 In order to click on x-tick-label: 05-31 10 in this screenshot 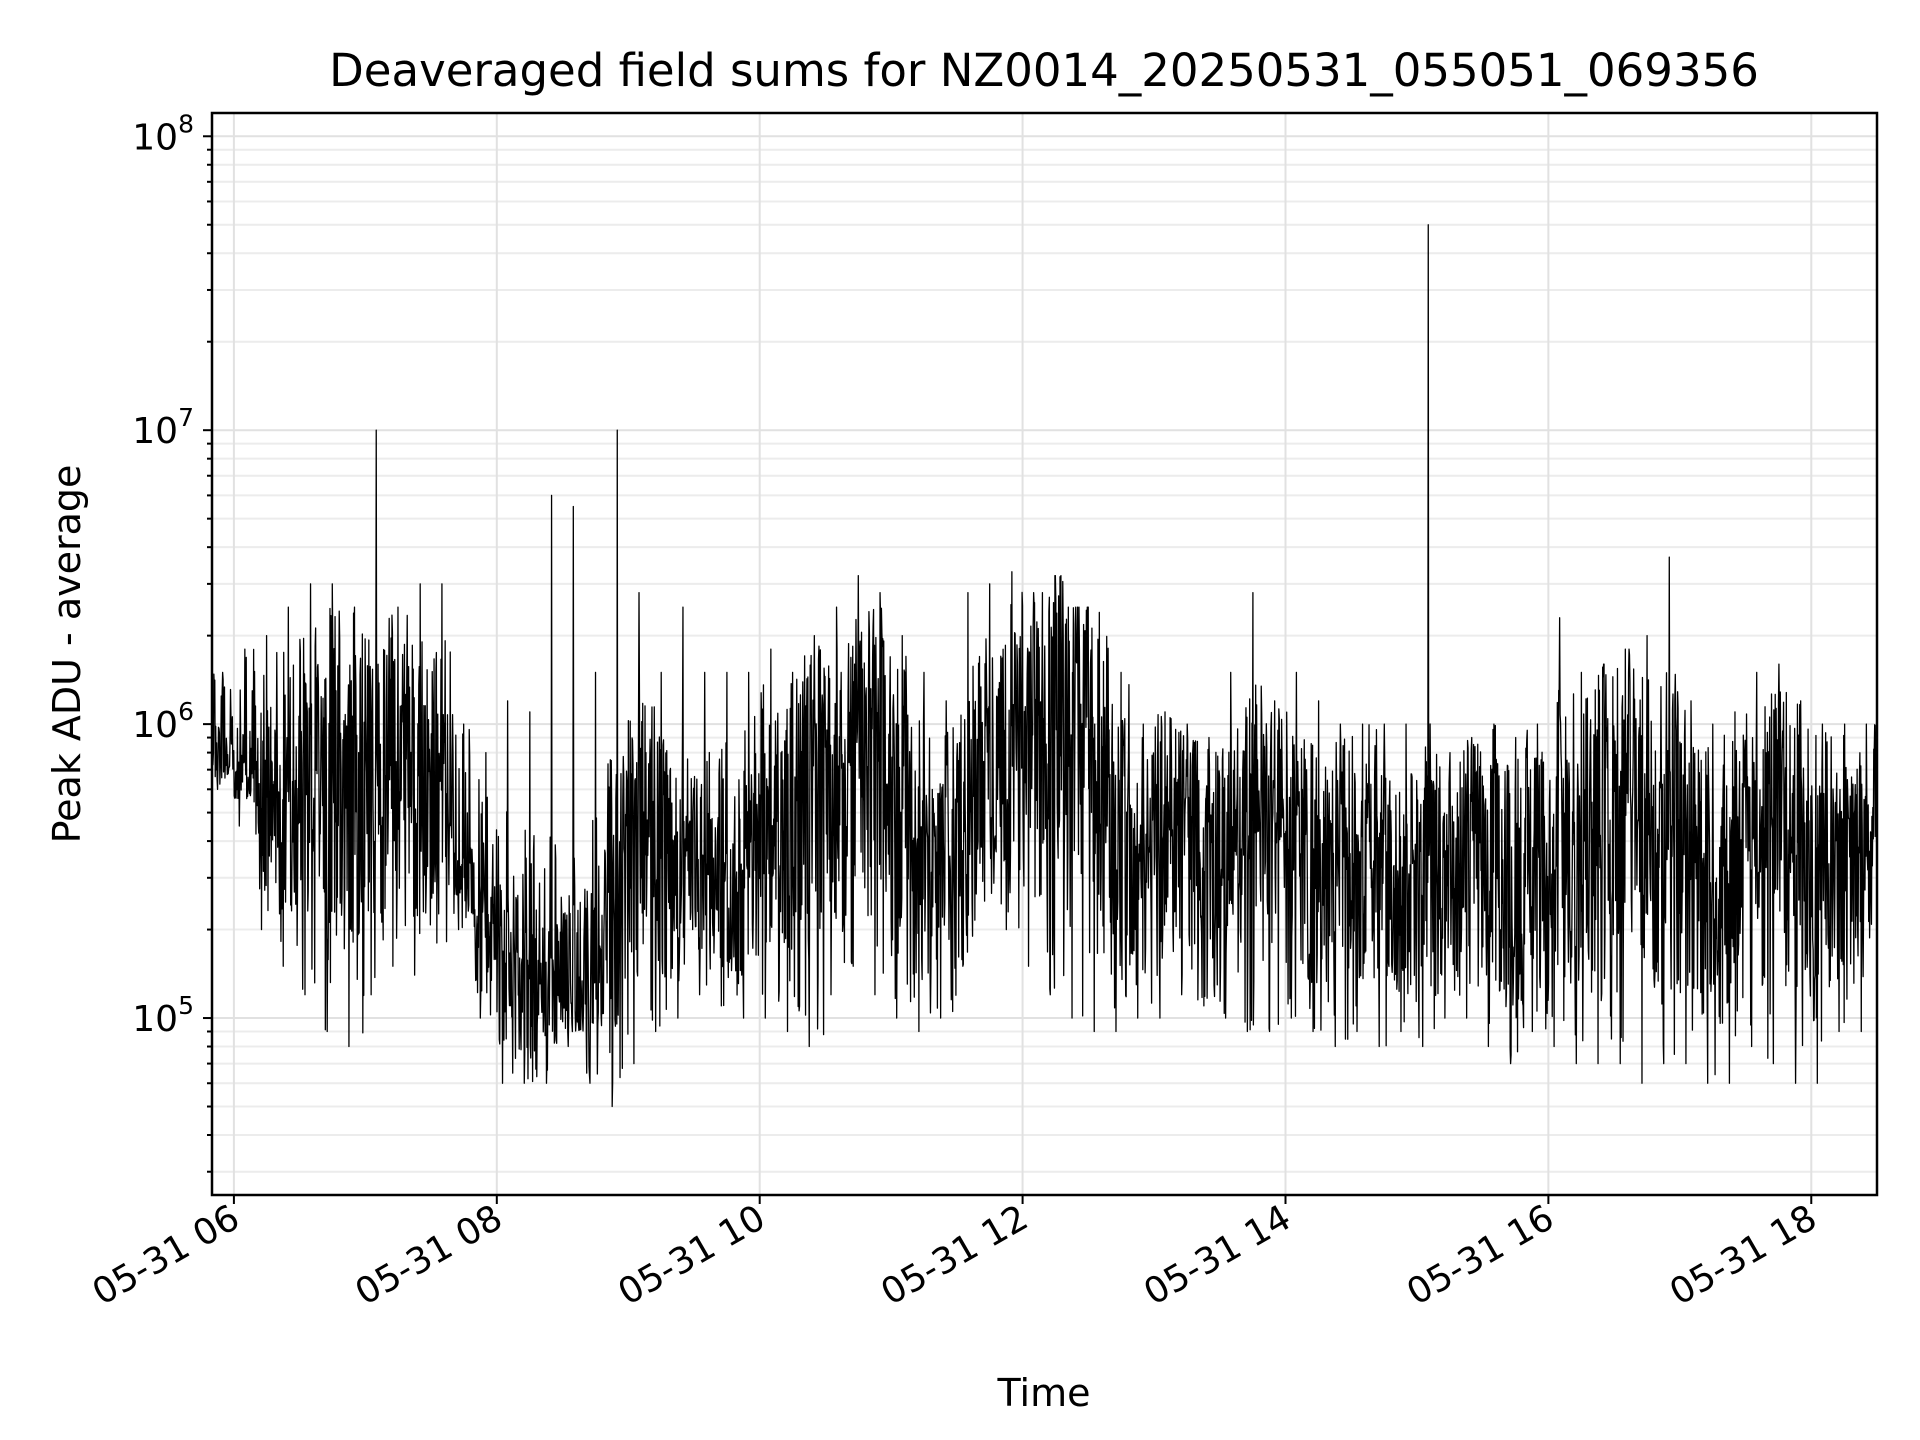, I will do `click(692, 1255)`.